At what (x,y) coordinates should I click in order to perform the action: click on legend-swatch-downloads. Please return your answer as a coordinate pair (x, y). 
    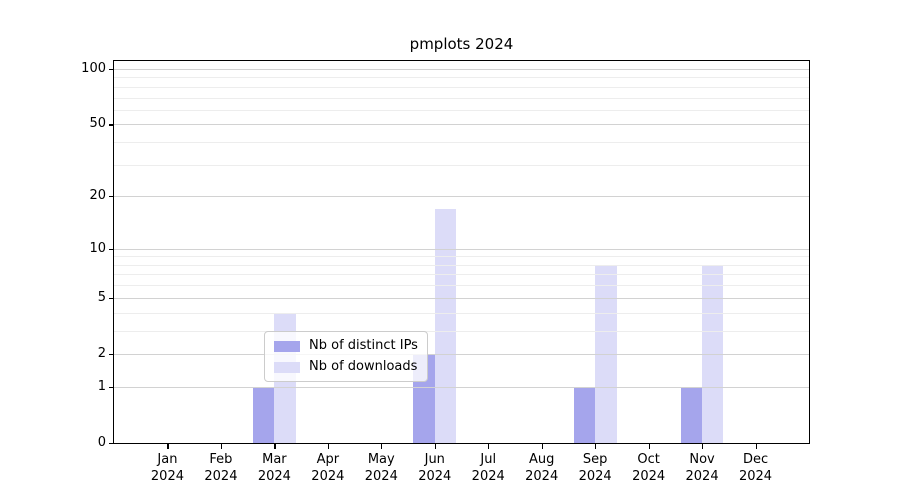
    Looking at the image, I should click on (287, 367).